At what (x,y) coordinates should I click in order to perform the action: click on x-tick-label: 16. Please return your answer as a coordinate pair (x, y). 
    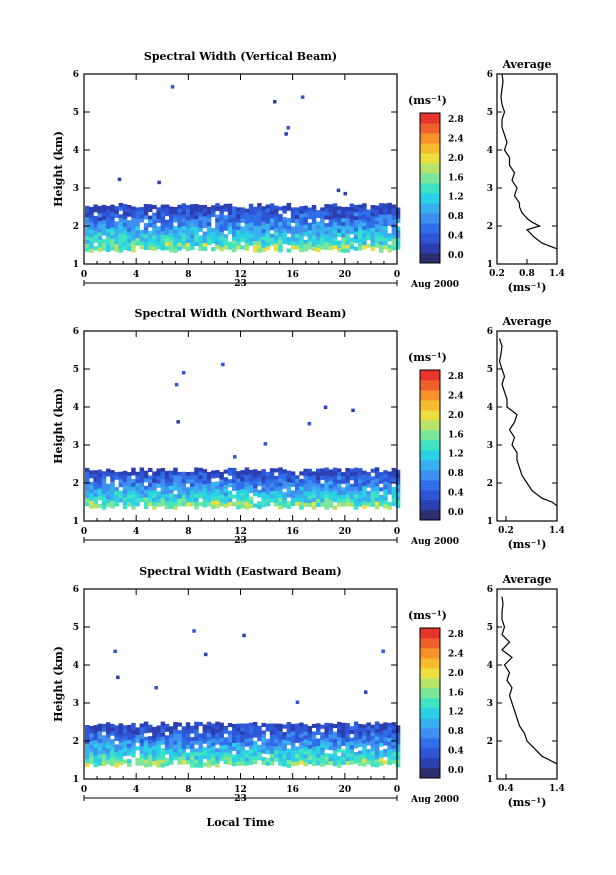
    Looking at the image, I should click on (292, 275).